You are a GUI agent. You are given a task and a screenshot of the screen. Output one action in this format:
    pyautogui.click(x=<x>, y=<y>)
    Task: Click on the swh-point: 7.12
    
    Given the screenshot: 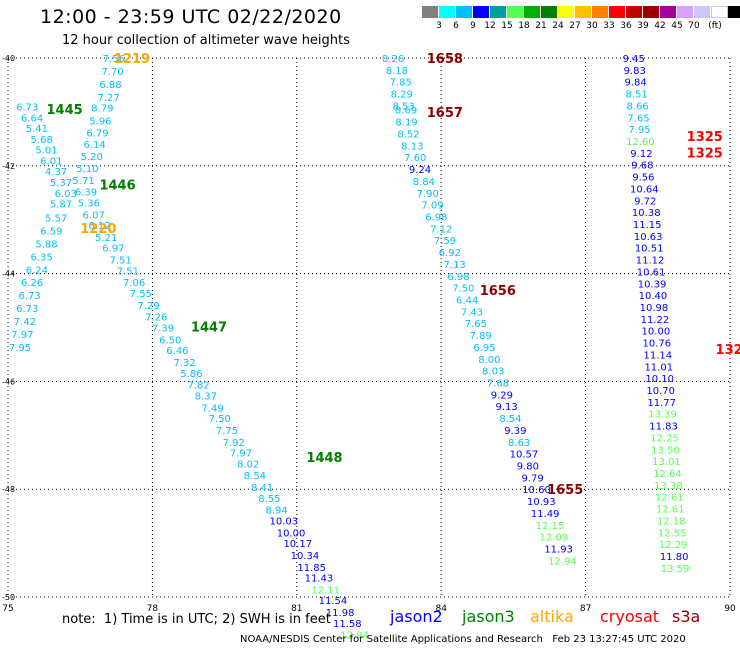 What is the action you would take?
    pyautogui.click(x=441, y=229)
    